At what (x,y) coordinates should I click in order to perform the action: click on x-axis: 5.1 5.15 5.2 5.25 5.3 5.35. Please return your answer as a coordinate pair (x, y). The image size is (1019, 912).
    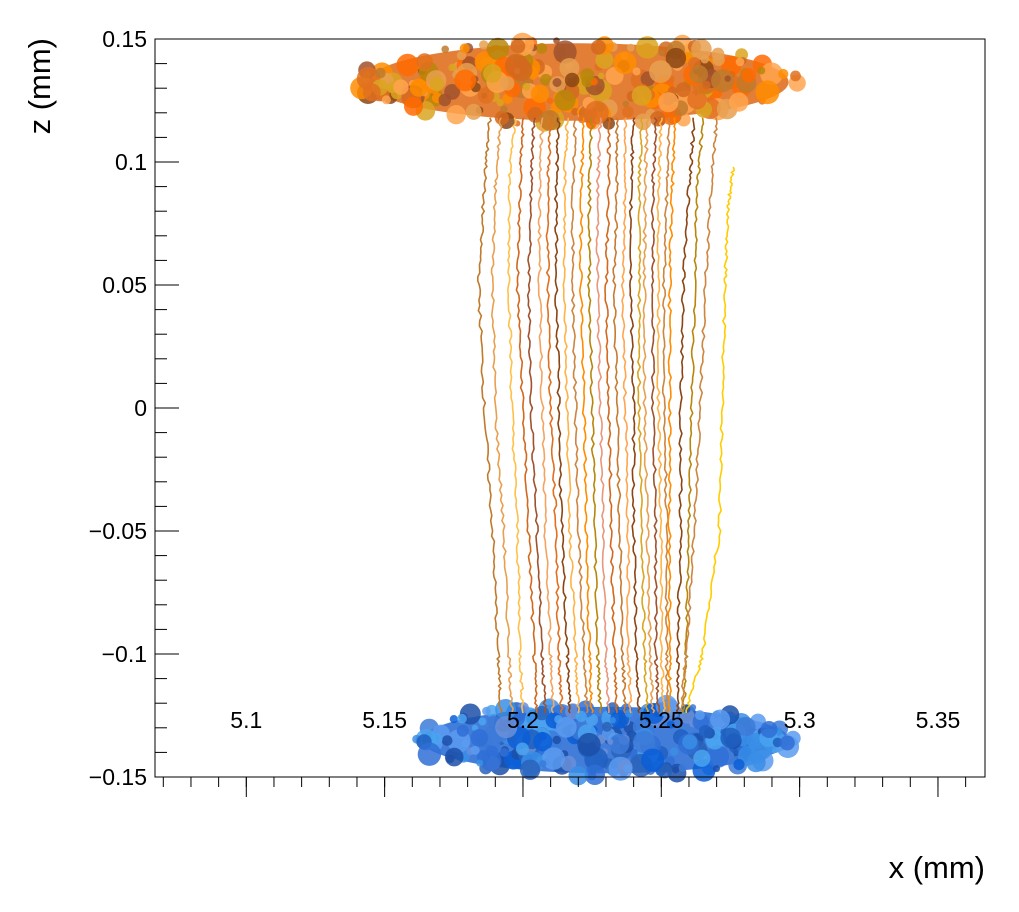
    Looking at the image, I should click on (564, 752).